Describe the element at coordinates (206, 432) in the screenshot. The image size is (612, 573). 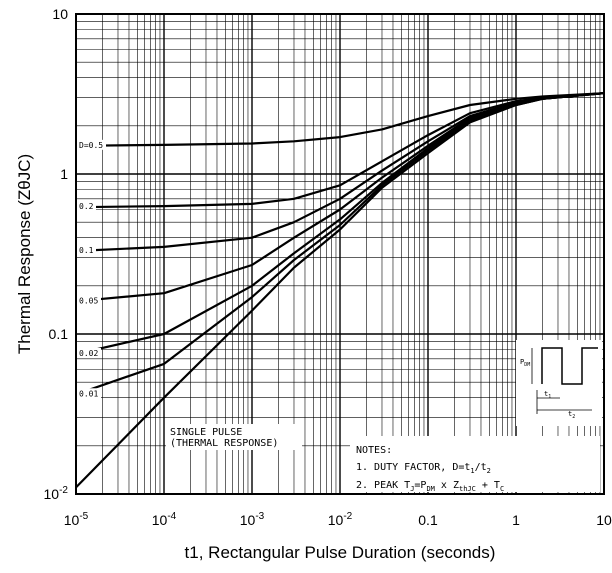
I see `single-pulse-label-line1: SINGLE PULSE` at that location.